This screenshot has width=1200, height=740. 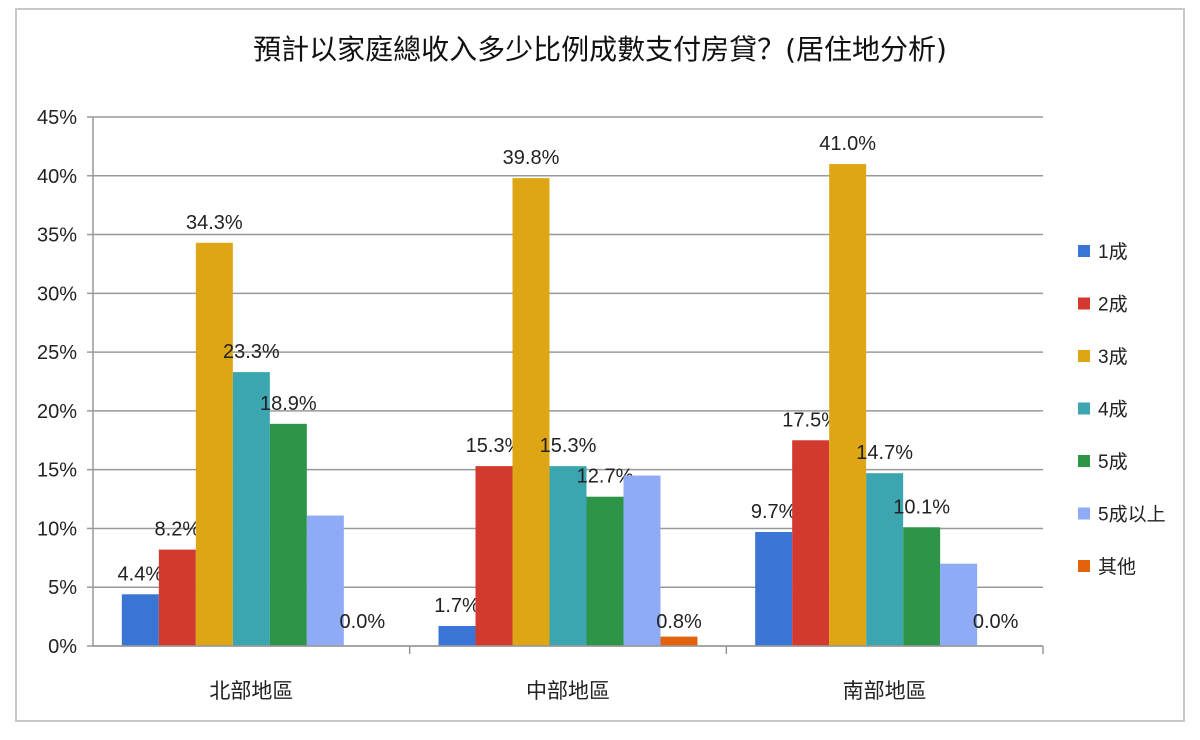 What do you see at coordinates (1113, 305) in the screenshot?
I see `legend-label: 2成` at bounding box center [1113, 305].